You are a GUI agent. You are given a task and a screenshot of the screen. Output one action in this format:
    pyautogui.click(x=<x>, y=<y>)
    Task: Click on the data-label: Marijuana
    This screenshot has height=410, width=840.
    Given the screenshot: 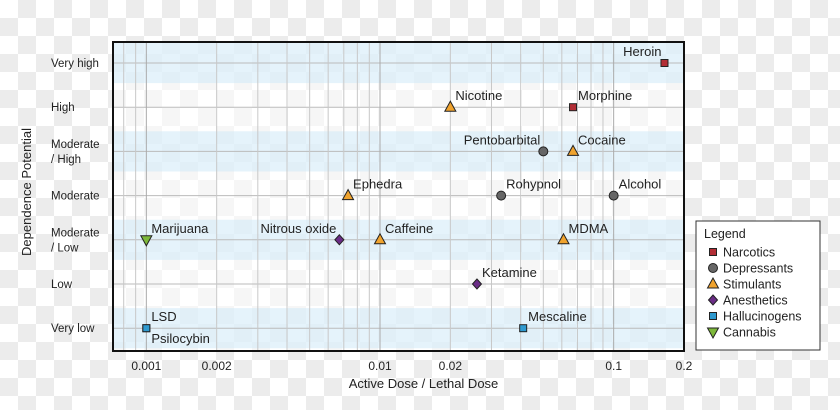 What is the action you would take?
    pyautogui.click(x=180, y=228)
    